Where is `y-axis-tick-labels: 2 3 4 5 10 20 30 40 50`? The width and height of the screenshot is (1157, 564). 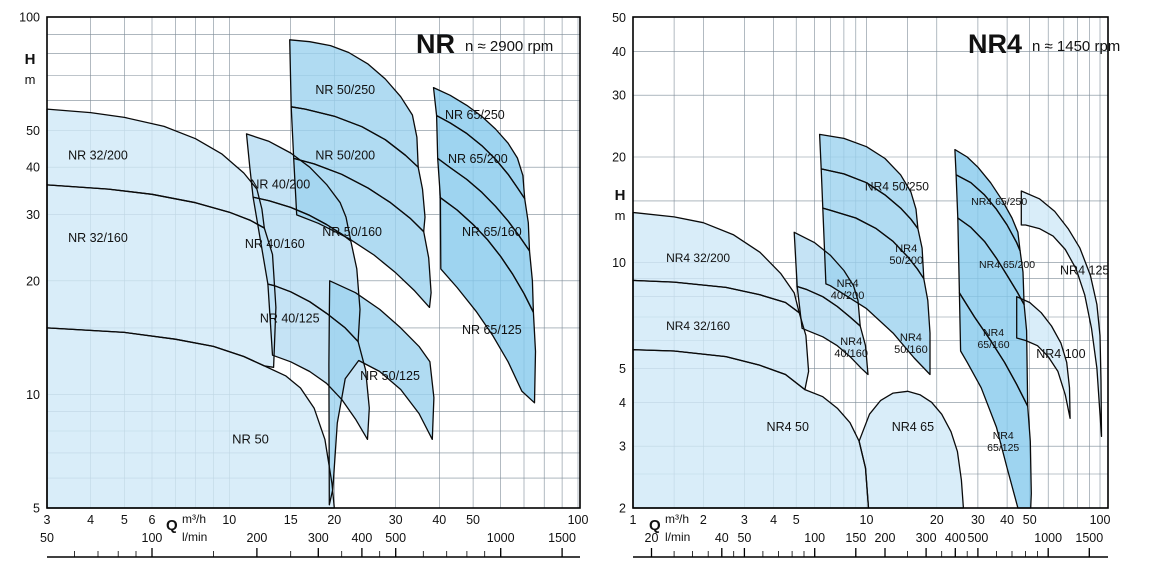 y-axis-tick-labels: 2 3 4 5 10 20 30 40 50 is located at coordinates (619, 263).